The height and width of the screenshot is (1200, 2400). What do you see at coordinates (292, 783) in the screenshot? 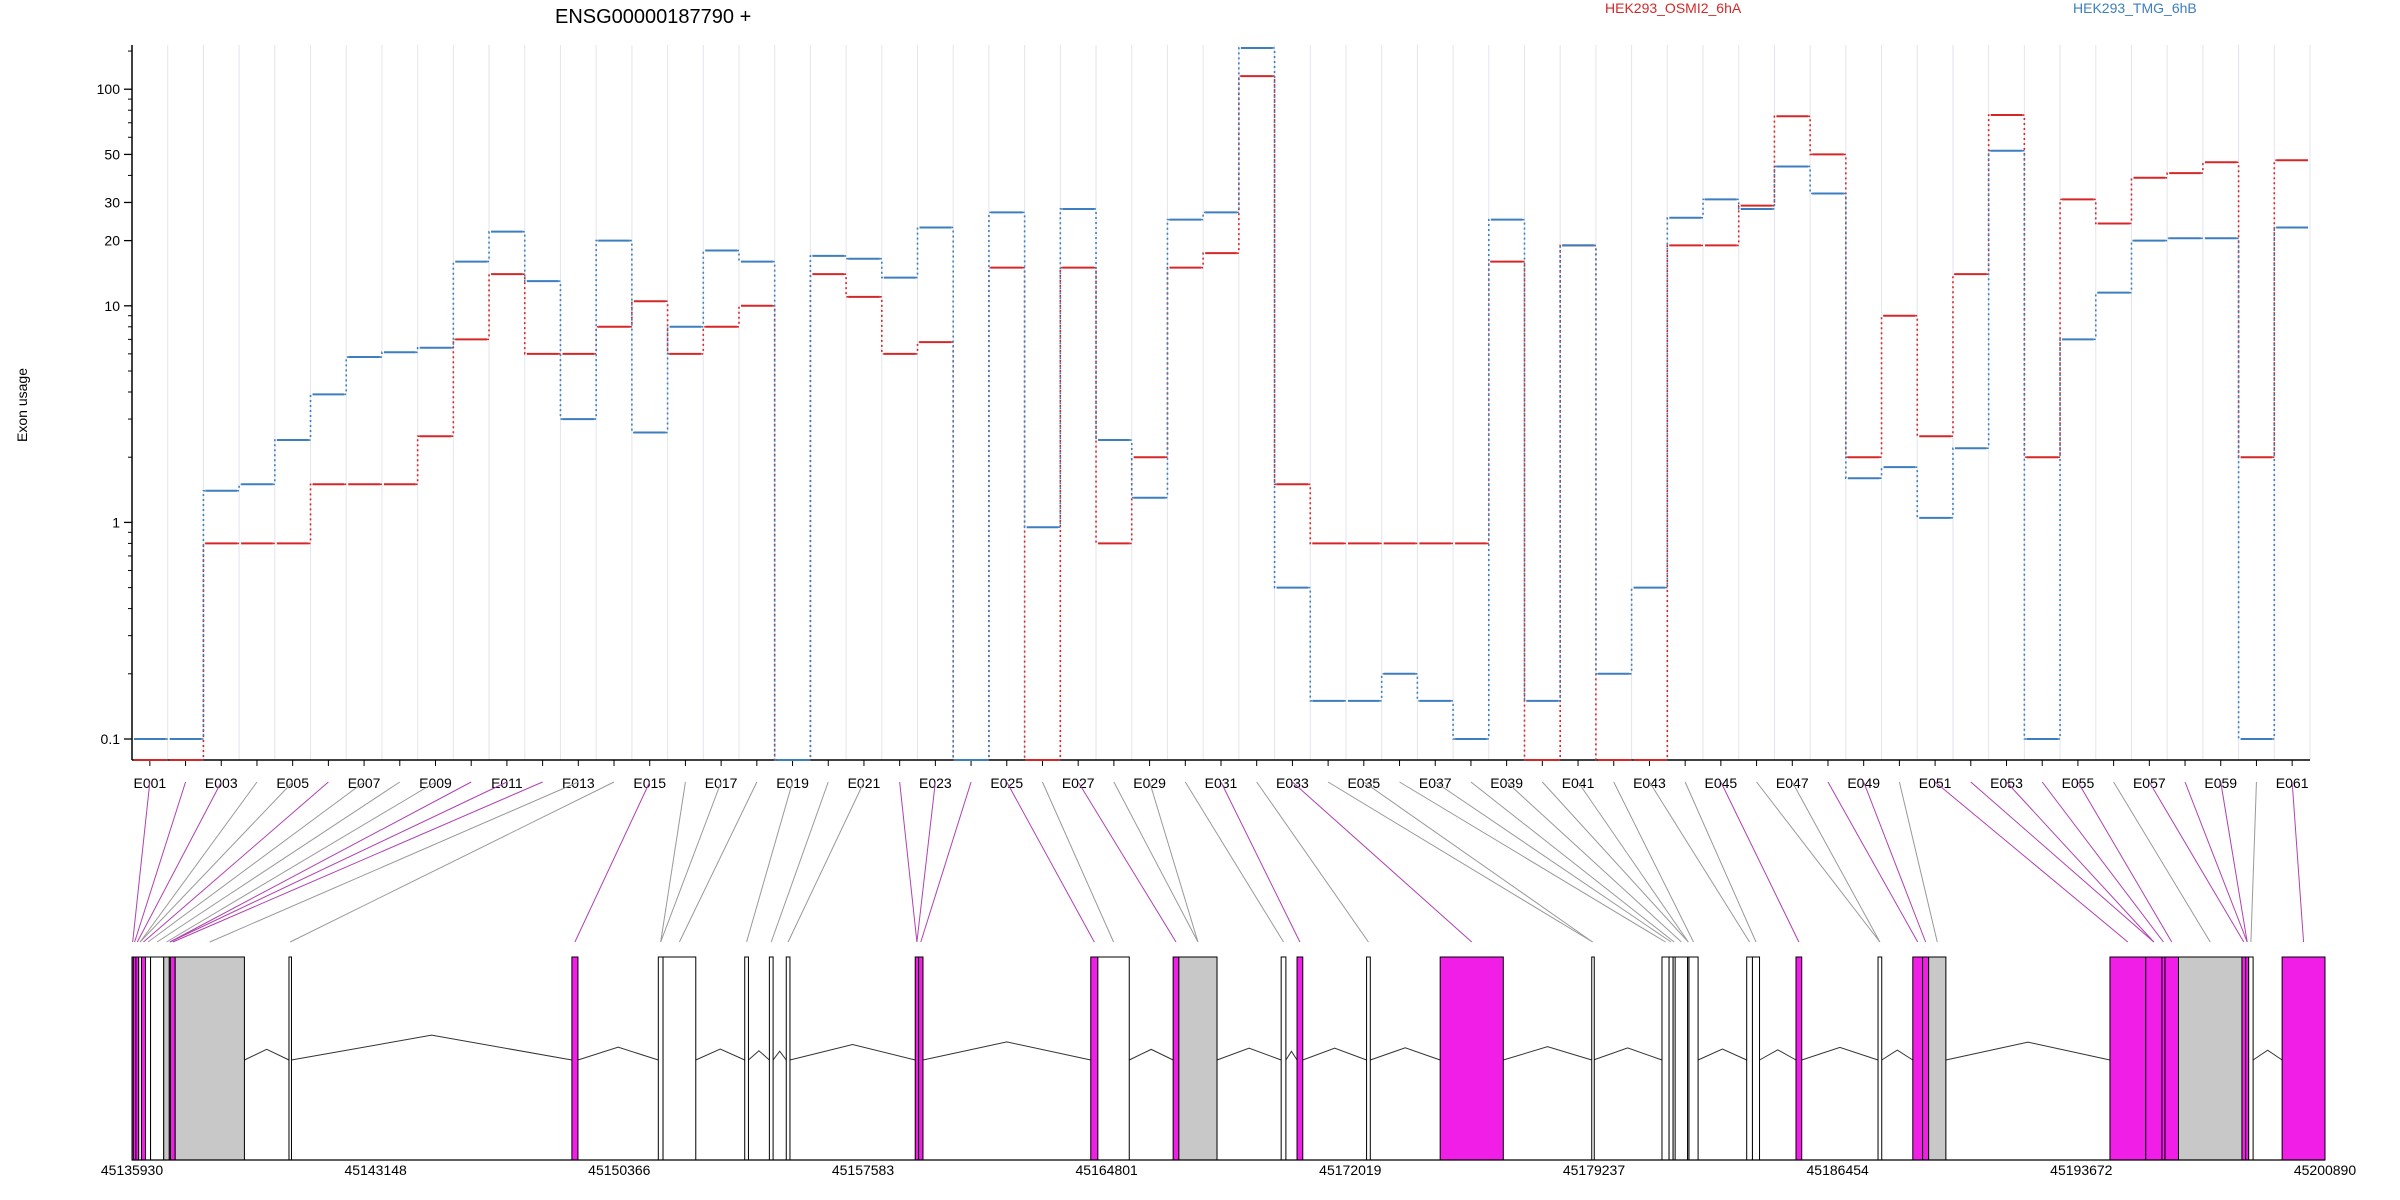
I see `x-tick-label: E005` at bounding box center [292, 783].